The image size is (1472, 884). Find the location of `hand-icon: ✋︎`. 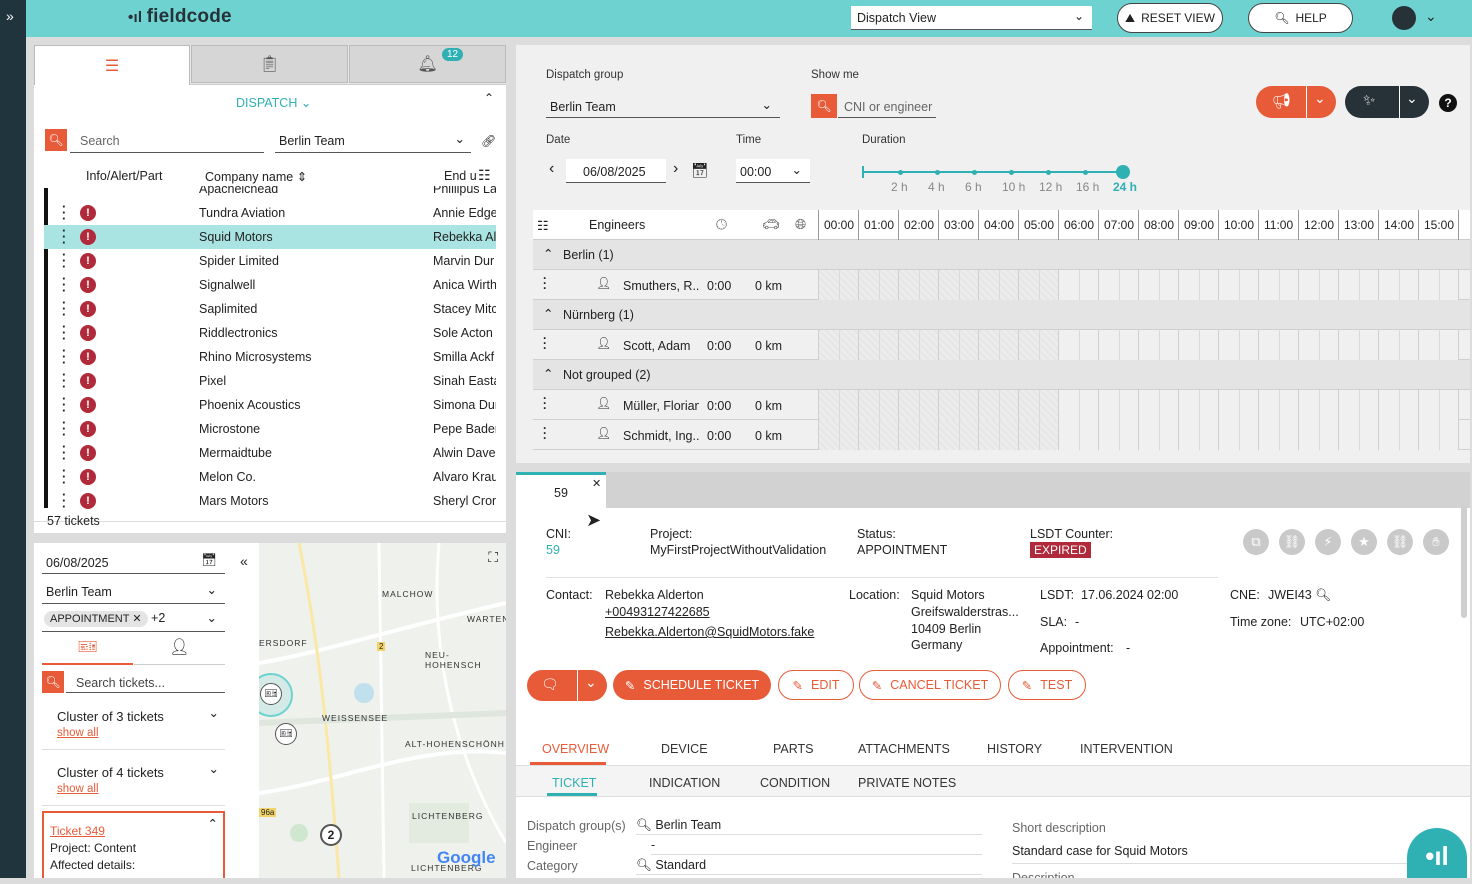

hand-icon: ✋︎ is located at coordinates (1436, 542).